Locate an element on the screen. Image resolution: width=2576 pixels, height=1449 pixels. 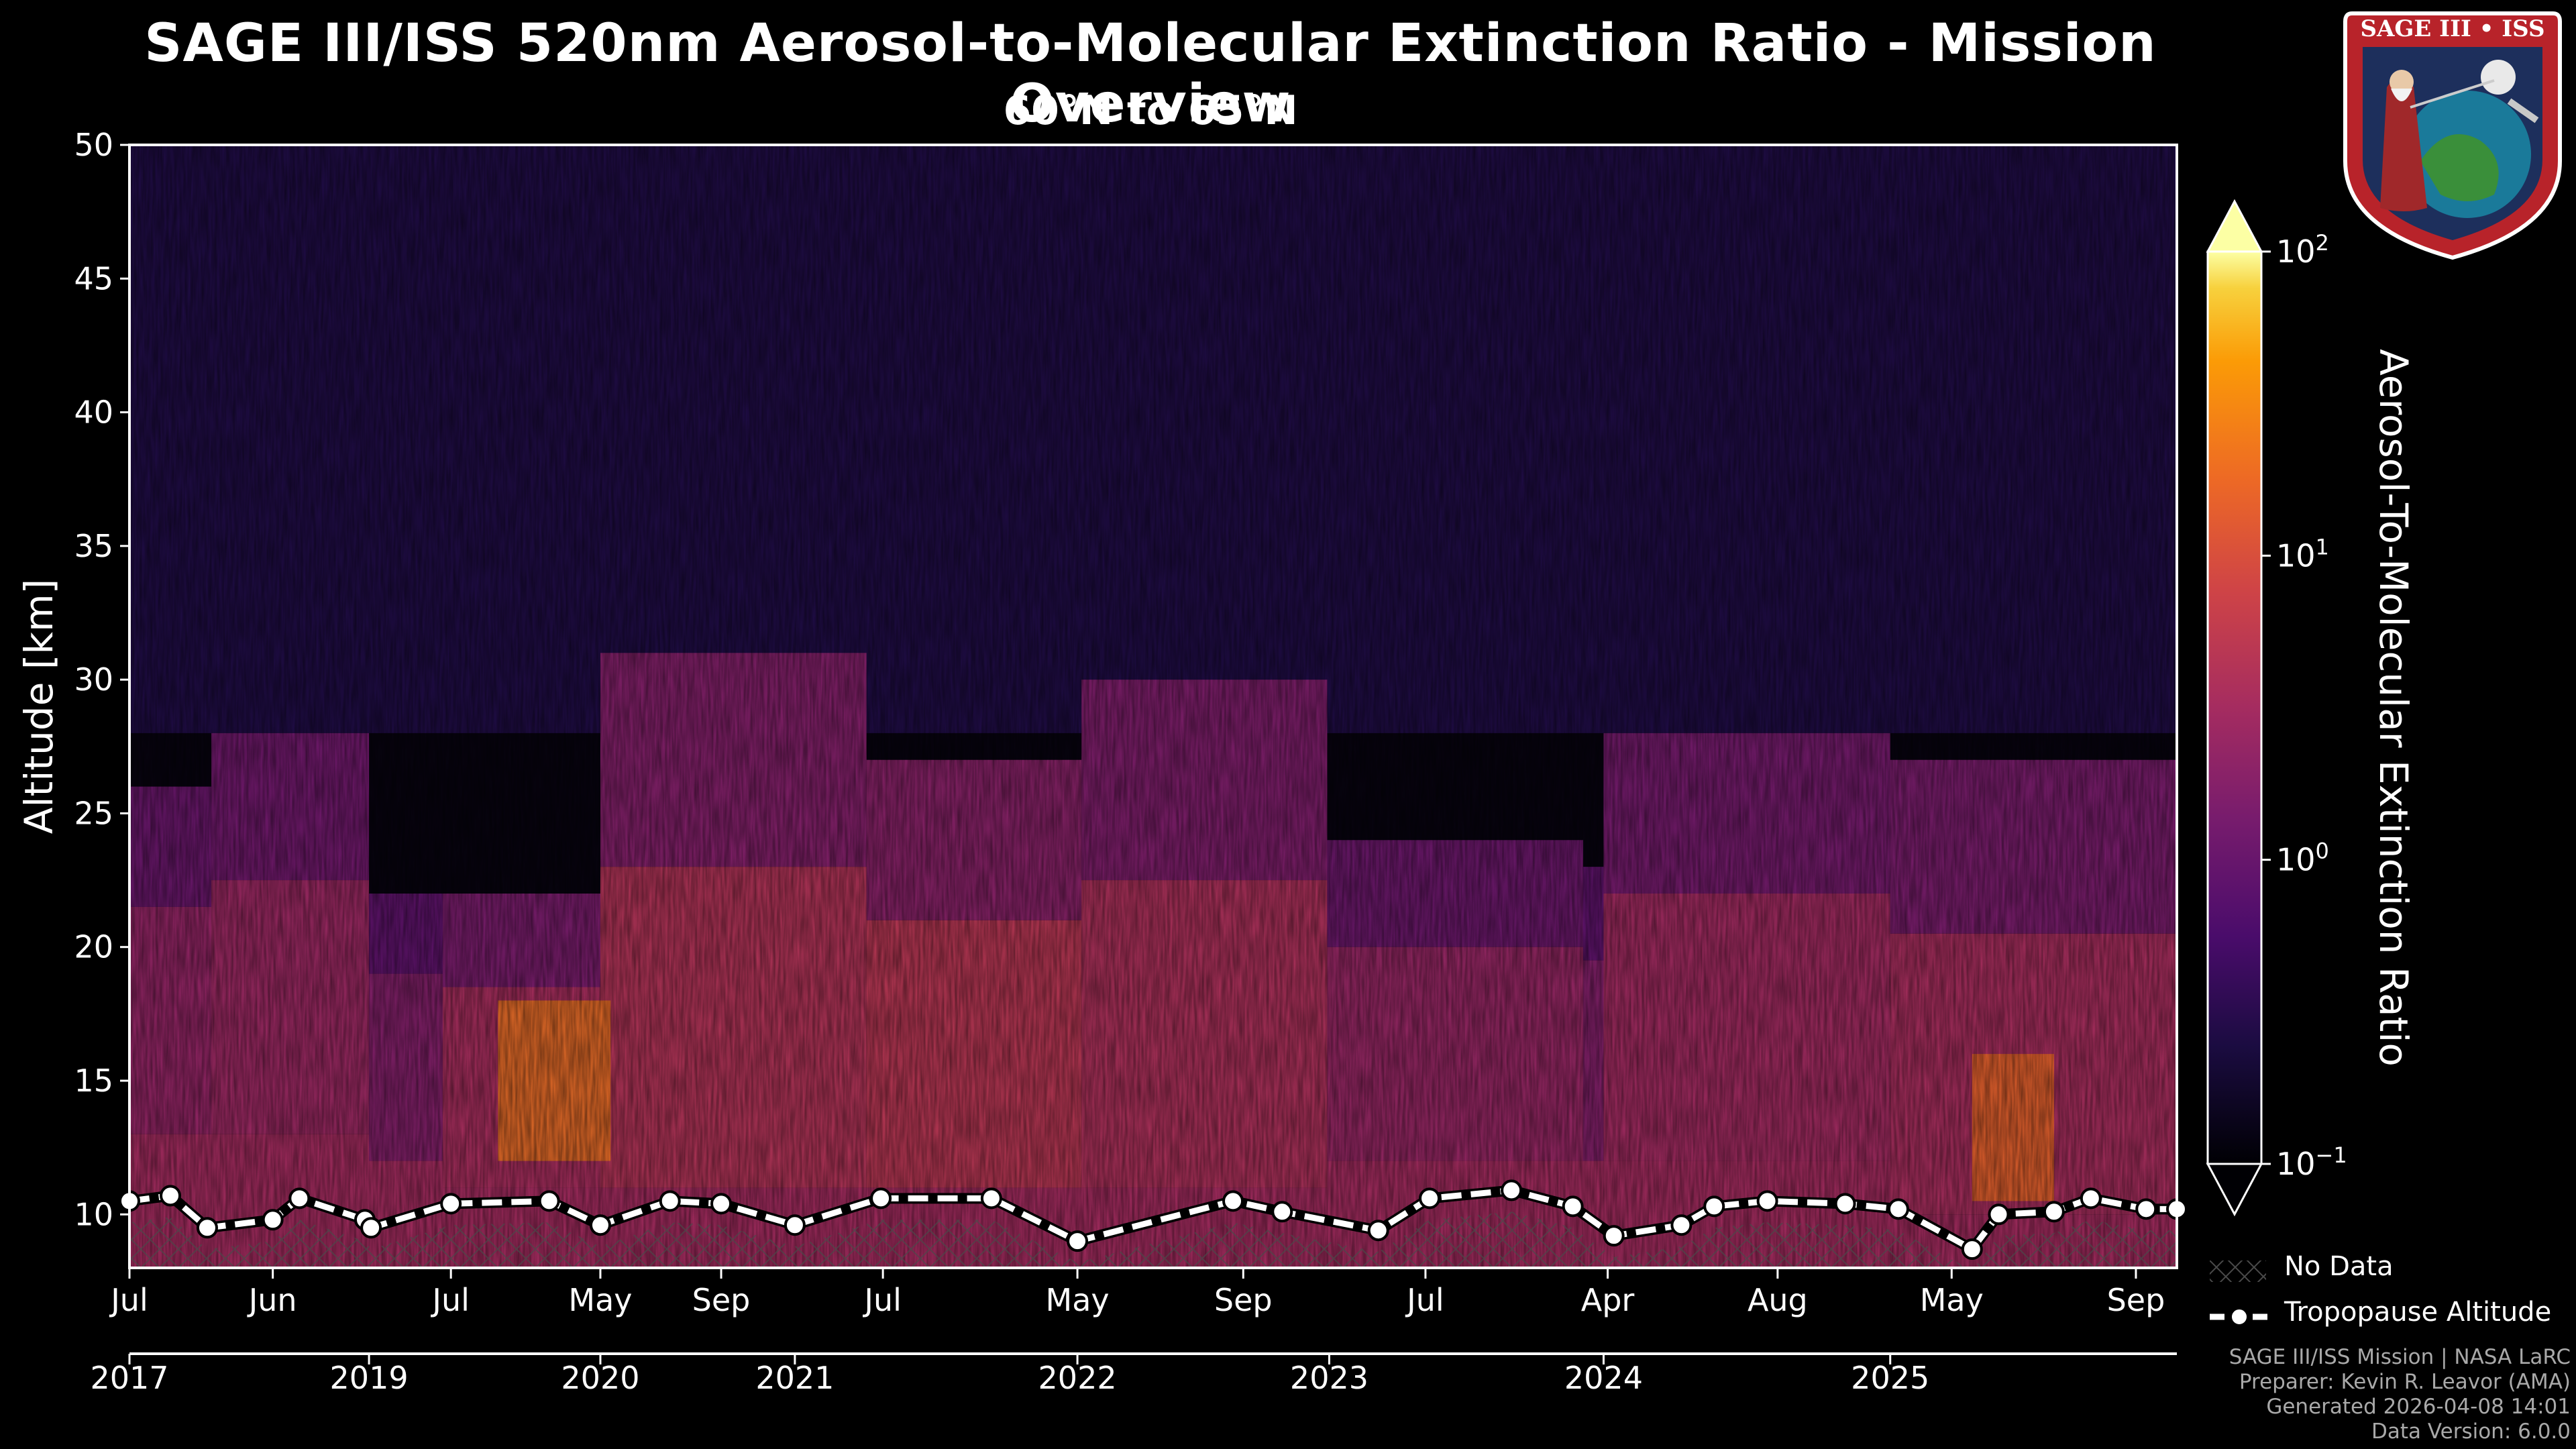
colorbar-tick-label: 10⁻¹ is located at coordinates (2311, 1162).